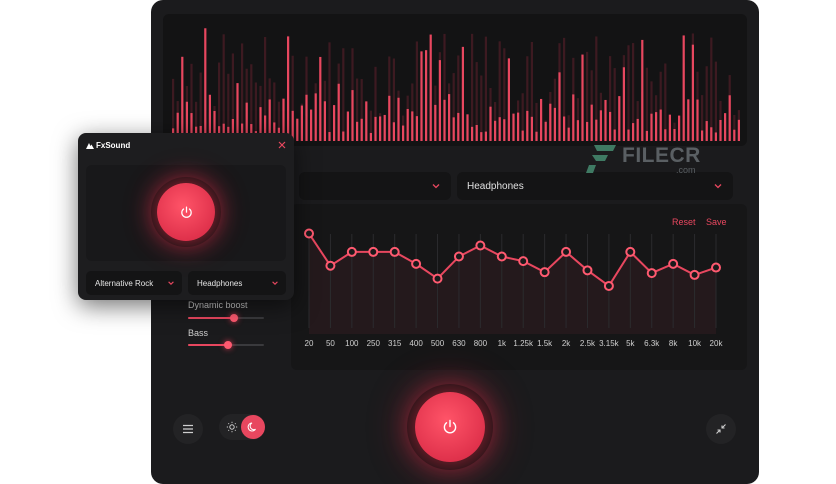  What do you see at coordinates (716, 222) in the screenshot?
I see `eq-save-button: Save` at bounding box center [716, 222].